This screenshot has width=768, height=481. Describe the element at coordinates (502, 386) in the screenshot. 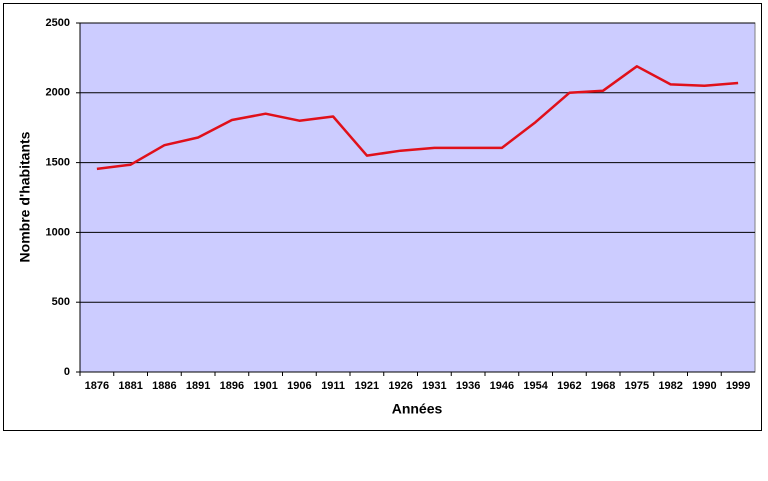

I see `x-tick-label: 1946` at that location.